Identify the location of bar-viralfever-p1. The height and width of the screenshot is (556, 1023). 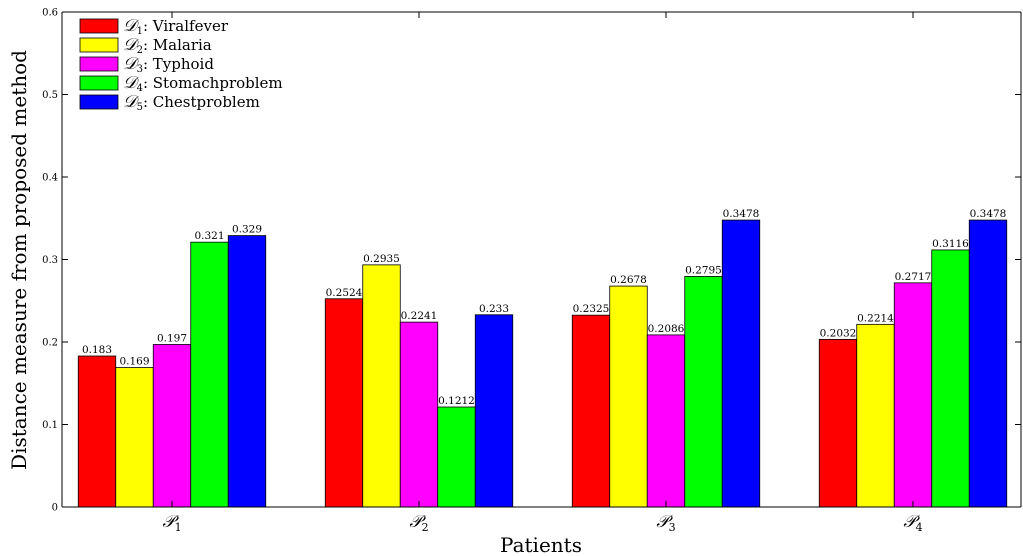
(97, 431).